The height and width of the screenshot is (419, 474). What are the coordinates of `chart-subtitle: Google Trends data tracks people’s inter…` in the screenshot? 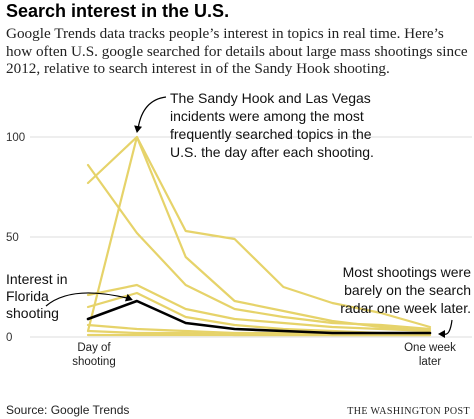 It's located at (237, 51).